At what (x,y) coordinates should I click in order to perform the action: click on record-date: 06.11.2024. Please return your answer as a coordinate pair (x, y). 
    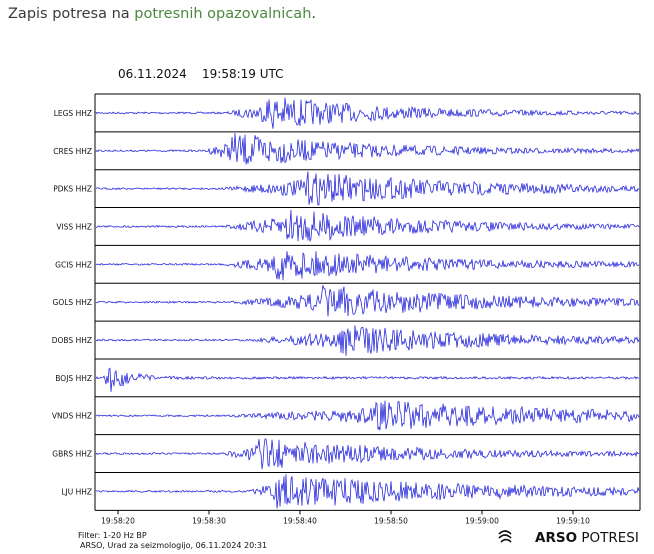
    Looking at the image, I should click on (152, 74).